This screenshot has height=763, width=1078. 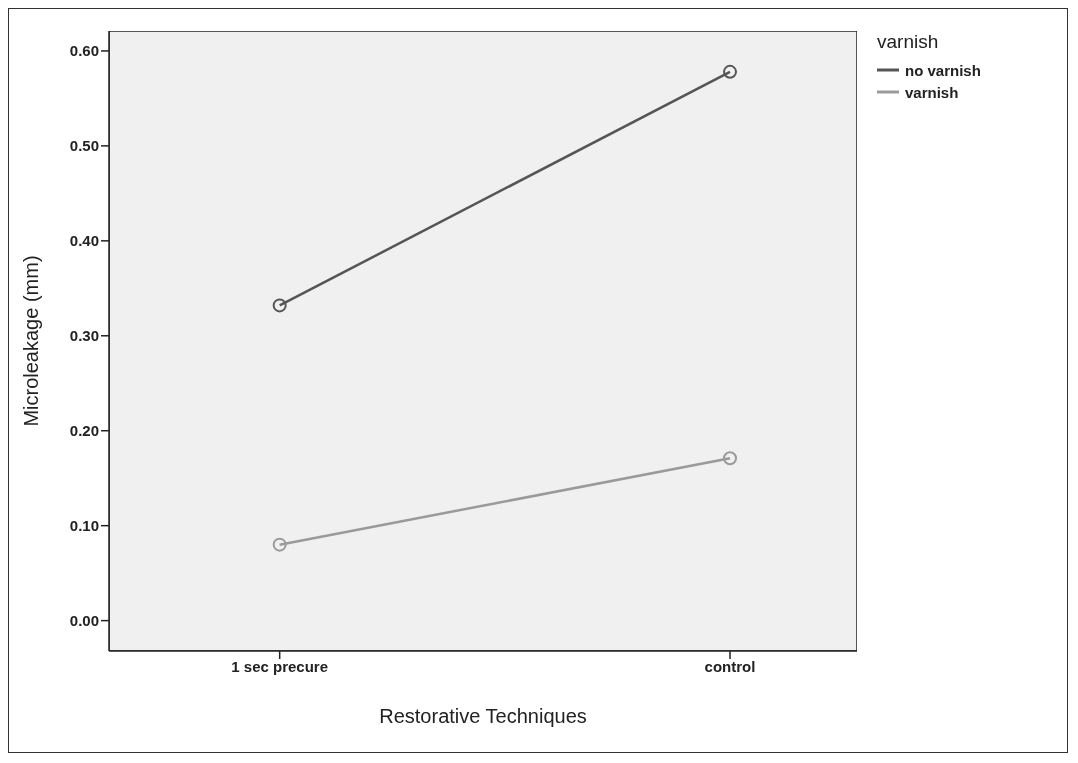 I want to click on y-tick-label: 0.10, so click(x=84, y=525).